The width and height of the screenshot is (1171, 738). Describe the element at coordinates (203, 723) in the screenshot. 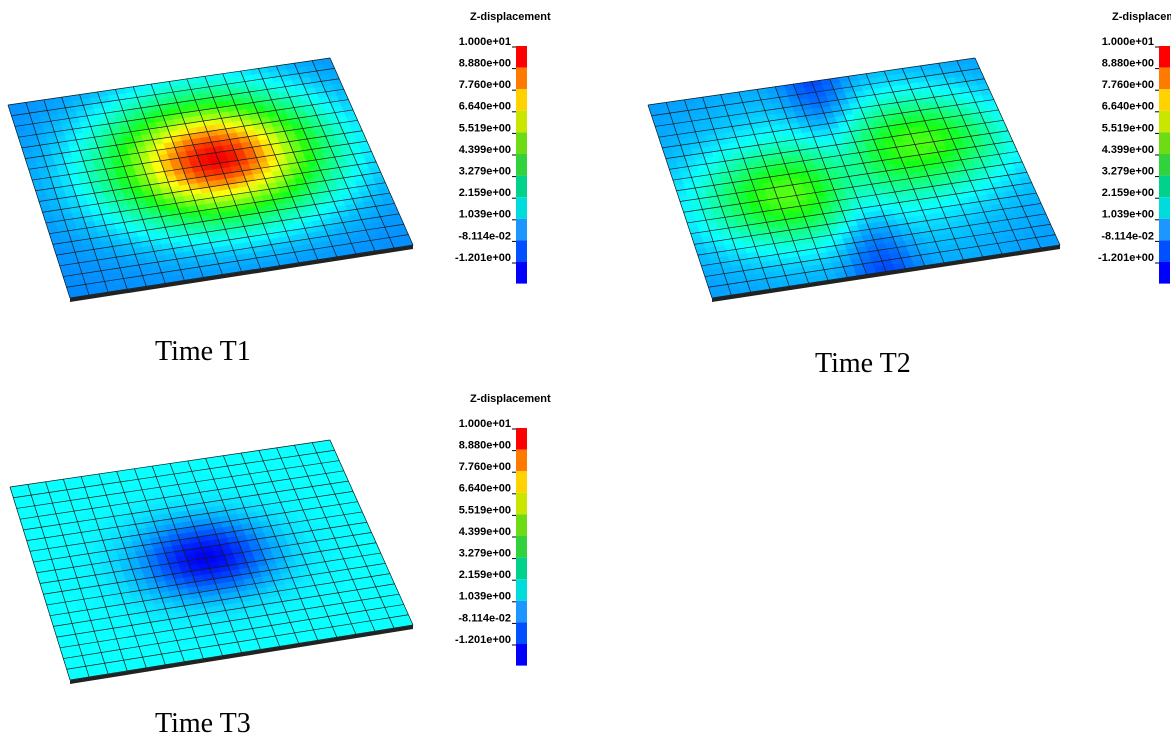

I see `caption: Time T3` at that location.